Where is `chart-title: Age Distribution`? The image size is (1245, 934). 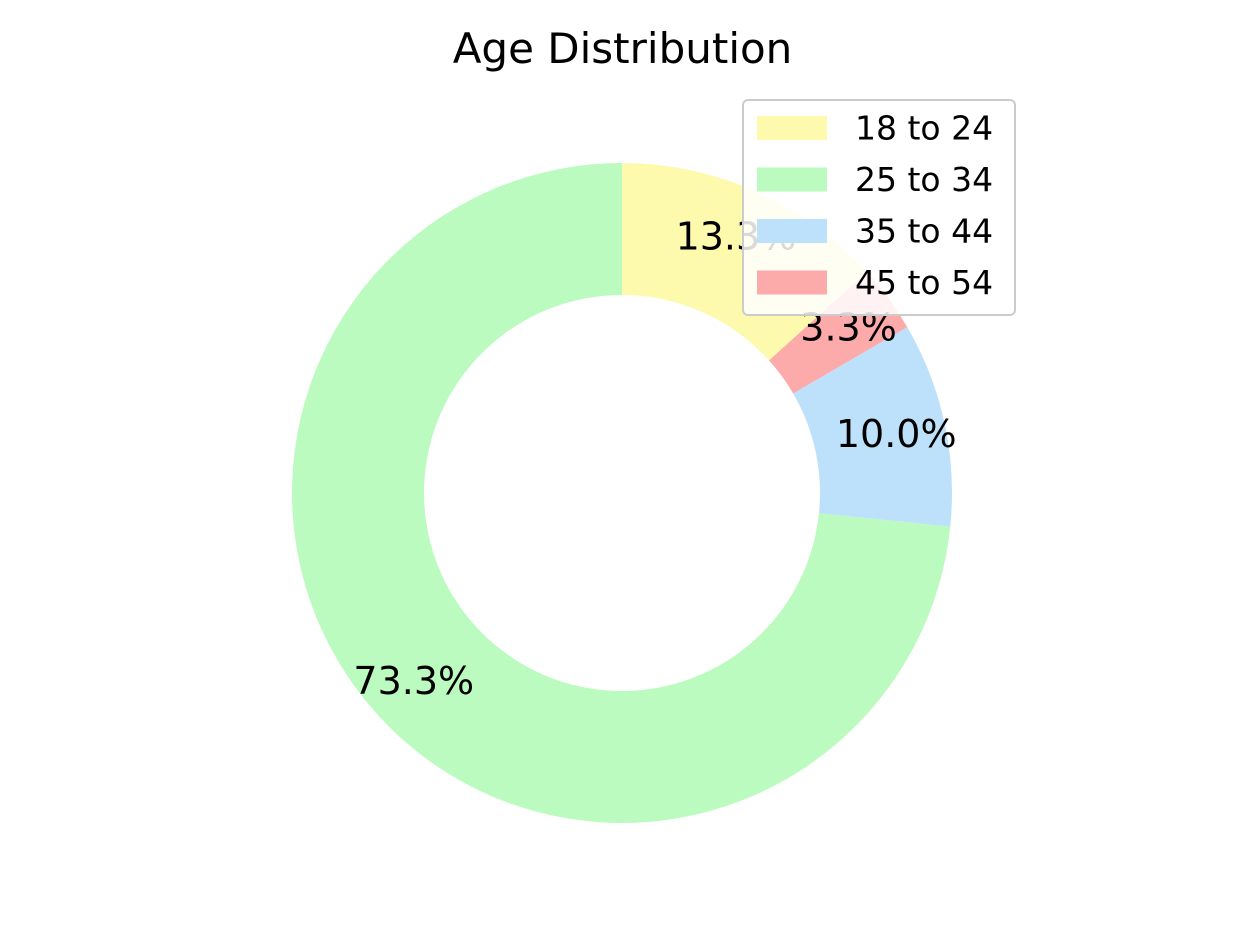 chart-title: Age Distribution is located at coordinates (622, 48).